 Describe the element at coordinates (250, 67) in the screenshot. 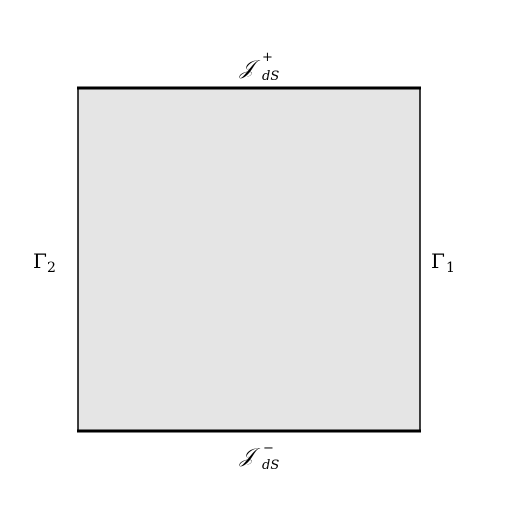

I see `top-label-symbol: 𝒥` at that location.